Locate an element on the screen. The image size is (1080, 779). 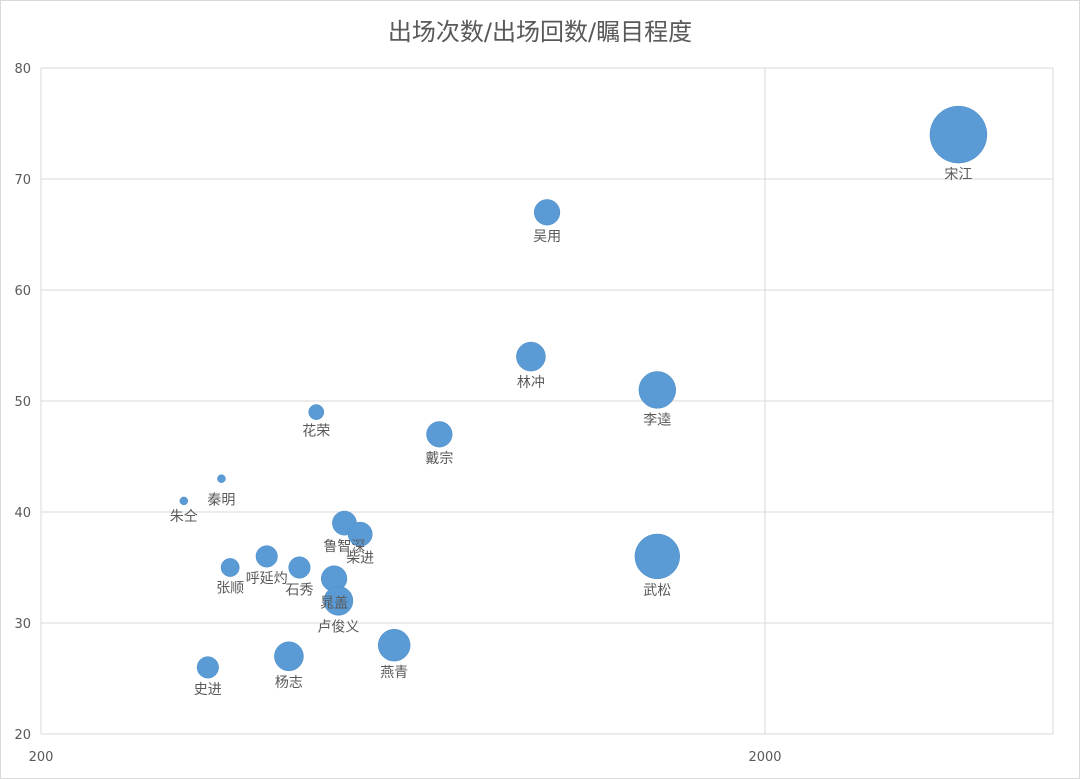
point-label: 戴宗 is located at coordinates (439, 459).